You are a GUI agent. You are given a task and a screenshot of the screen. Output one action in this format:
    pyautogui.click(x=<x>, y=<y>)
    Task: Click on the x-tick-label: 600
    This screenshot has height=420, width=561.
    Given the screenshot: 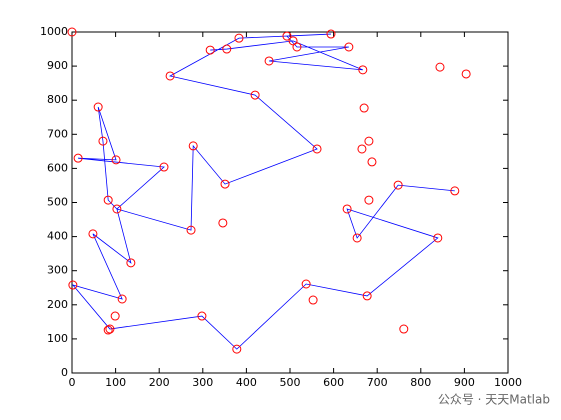 What is the action you would take?
    pyautogui.click(x=333, y=382)
    